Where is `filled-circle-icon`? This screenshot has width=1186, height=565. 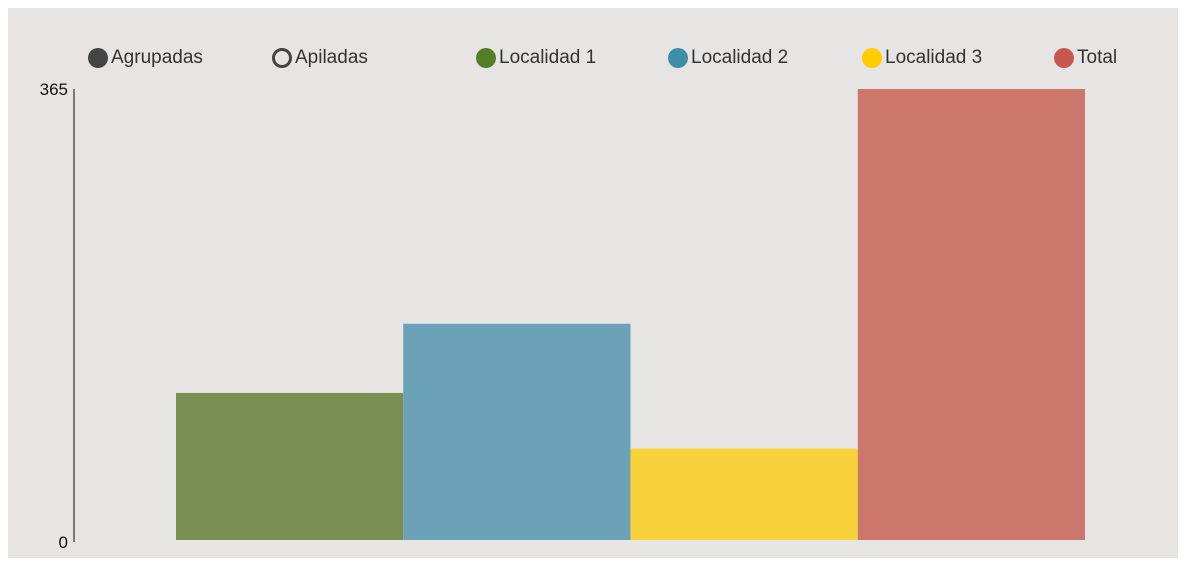 filled-circle-icon is located at coordinates (98, 58).